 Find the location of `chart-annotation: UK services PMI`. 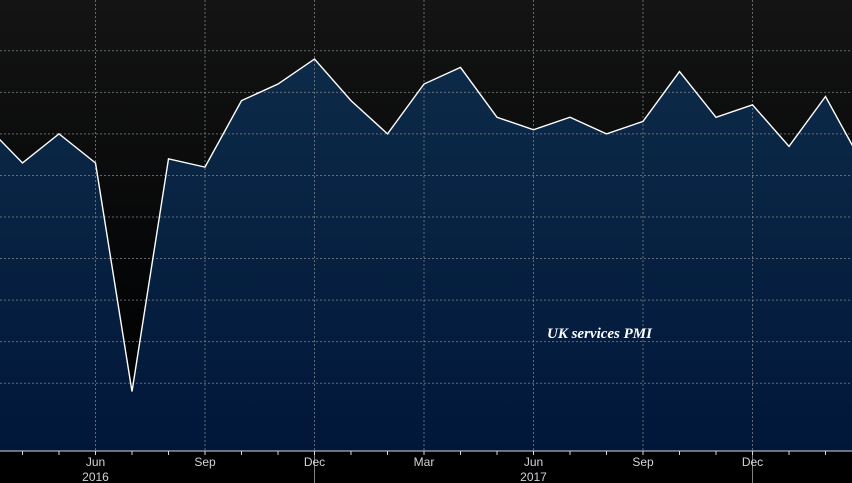

chart-annotation: UK services PMI is located at coordinates (600, 334).